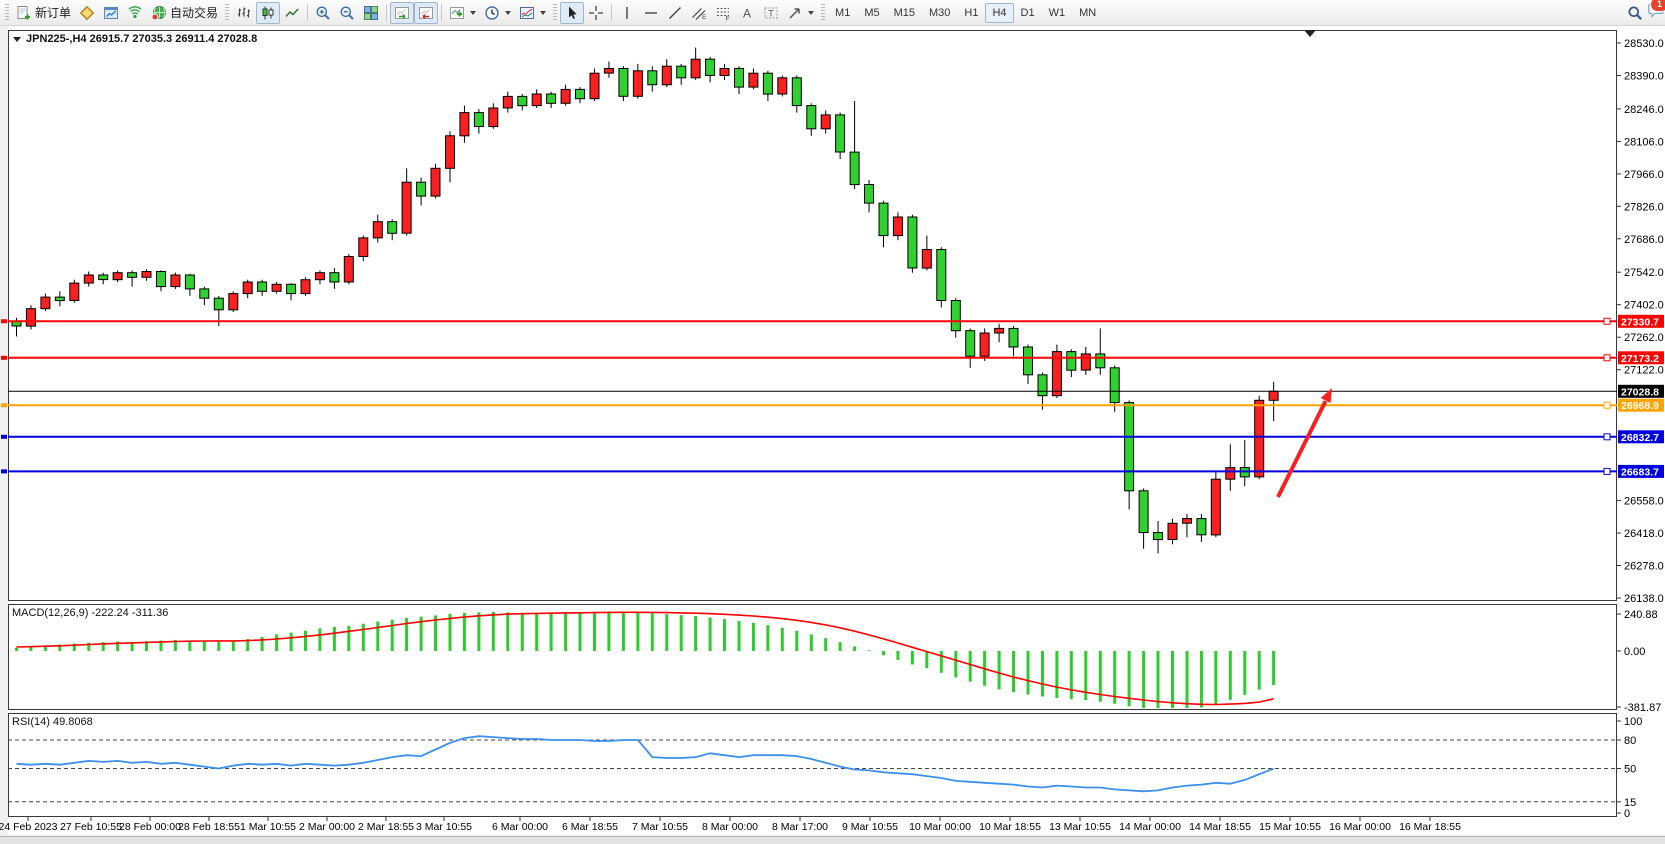 The image size is (1665, 844). Describe the element at coordinates (1627, 814) in the screenshot. I see `rsi-axis-label: 0` at that location.